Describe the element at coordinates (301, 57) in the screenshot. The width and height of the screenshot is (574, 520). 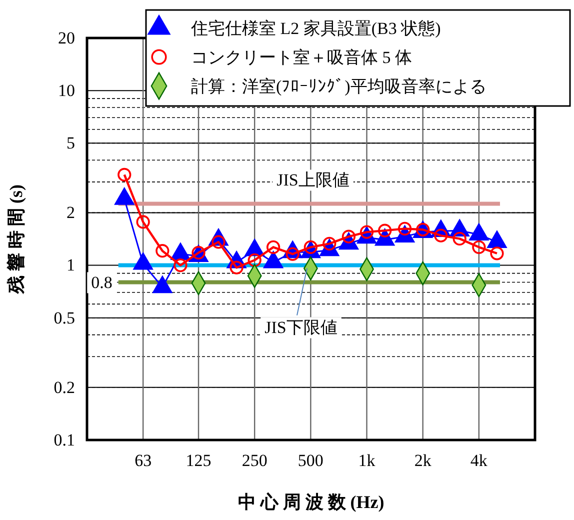
I see `legend-label: コンクリート室＋吸音体 5 体` at that location.